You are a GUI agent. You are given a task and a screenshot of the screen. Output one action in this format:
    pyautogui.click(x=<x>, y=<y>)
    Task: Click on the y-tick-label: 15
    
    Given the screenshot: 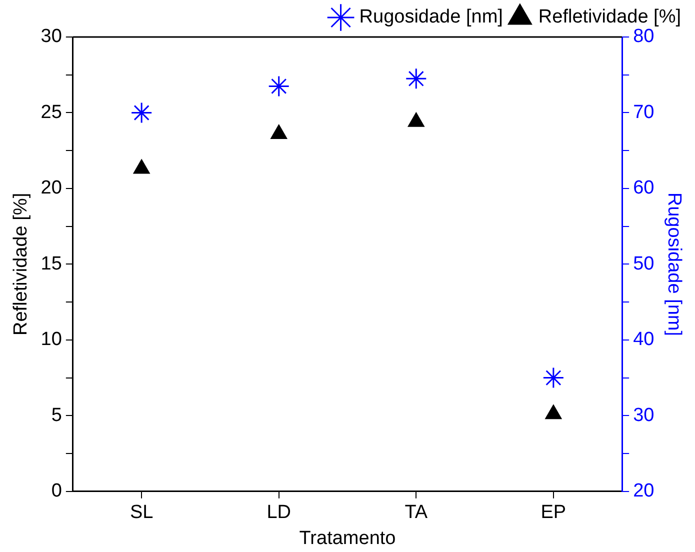 What is the action you would take?
    pyautogui.click(x=51, y=263)
    